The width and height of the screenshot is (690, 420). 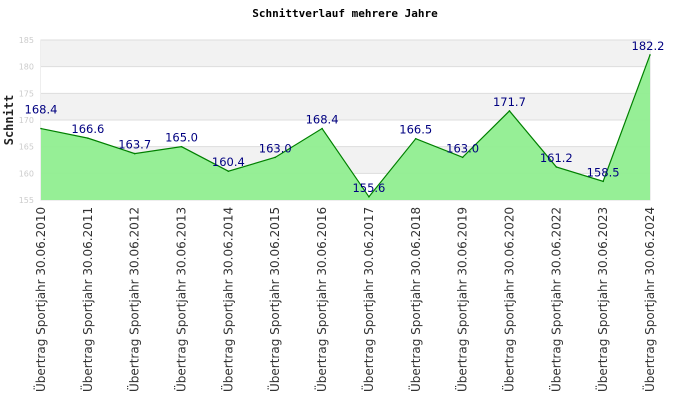 I want to click on data-label: 171.7, so click(x=509, y=102).